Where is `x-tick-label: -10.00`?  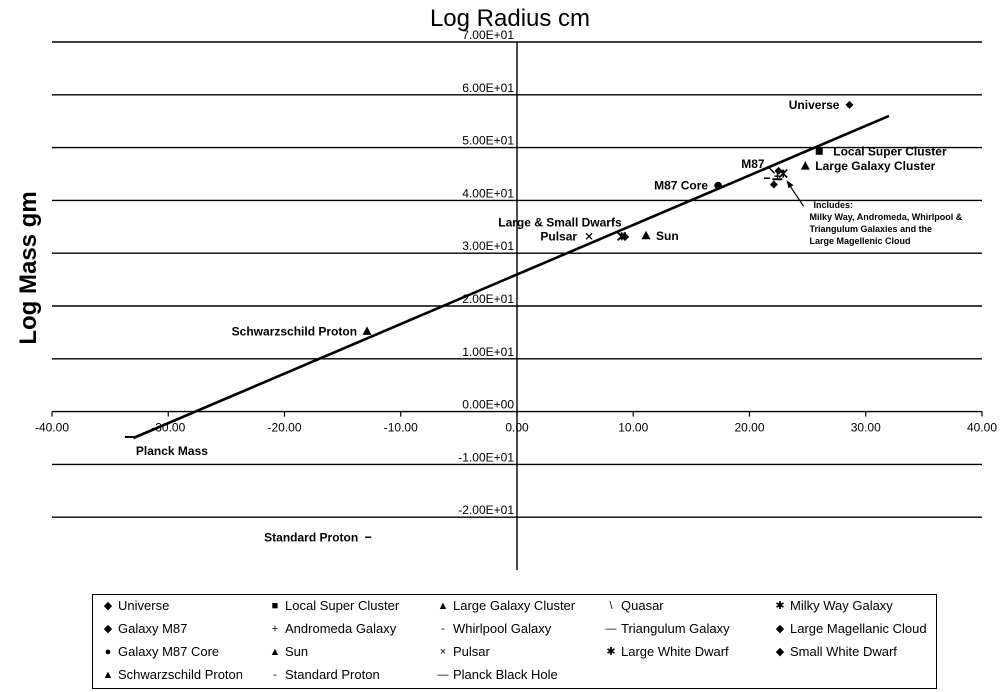 x-tick-label: -10.00 is located at coordinates (401, 428).